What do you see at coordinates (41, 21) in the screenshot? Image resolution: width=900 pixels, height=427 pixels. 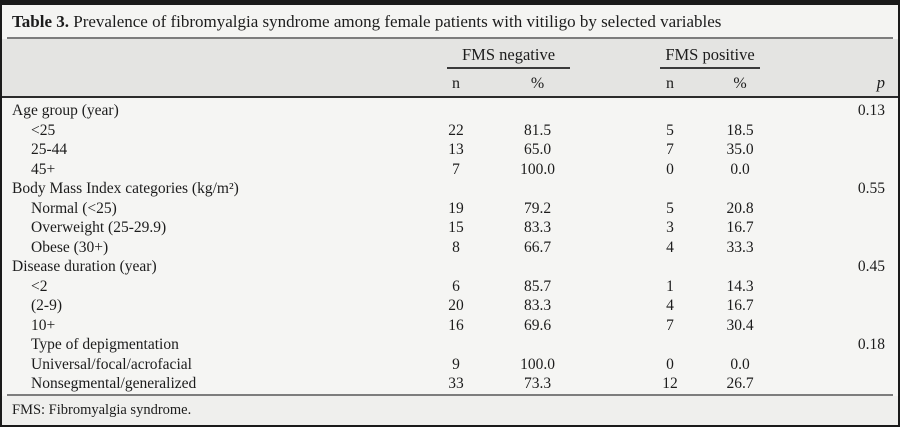 I see `table-number: Table 3.` at bounding box center [41, 21].